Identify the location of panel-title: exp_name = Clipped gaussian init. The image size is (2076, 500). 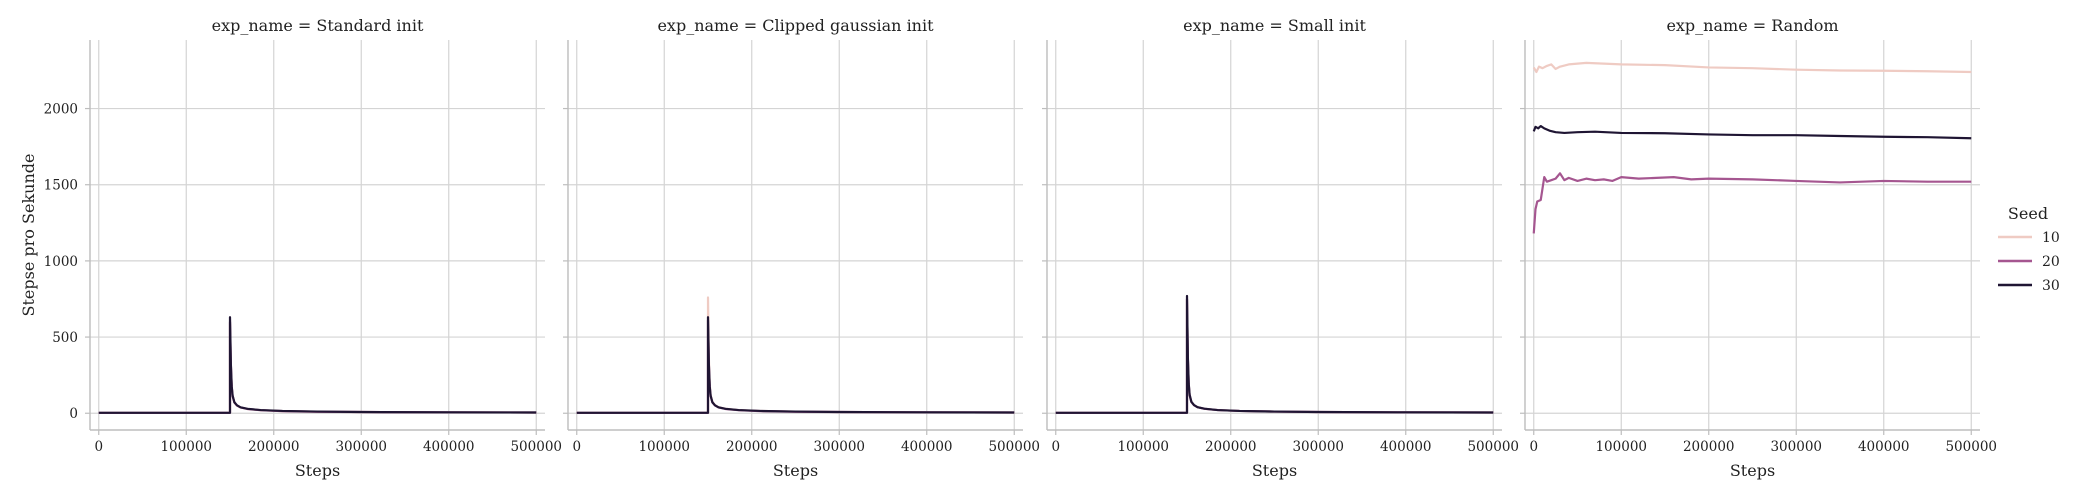
(795, 25).